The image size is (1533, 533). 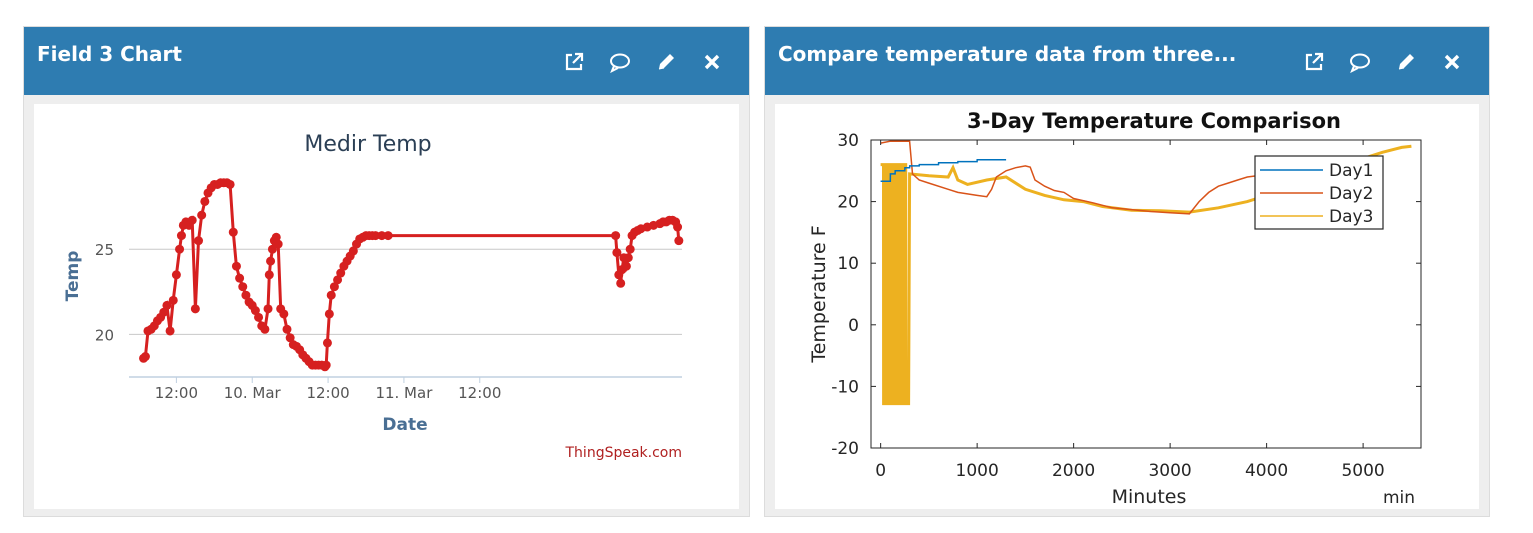 I want to click on panel-header: Field 3 Chart, so click(x=386, y=61).